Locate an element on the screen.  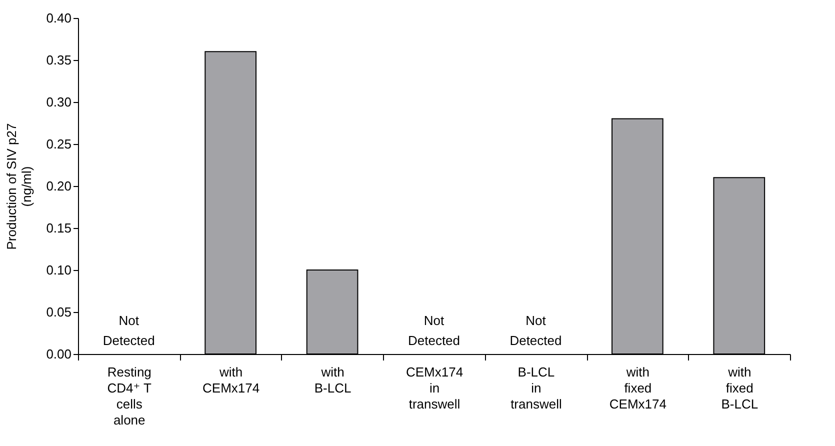
y-tick-label: 0.15 is located at coordinates (59, 228).